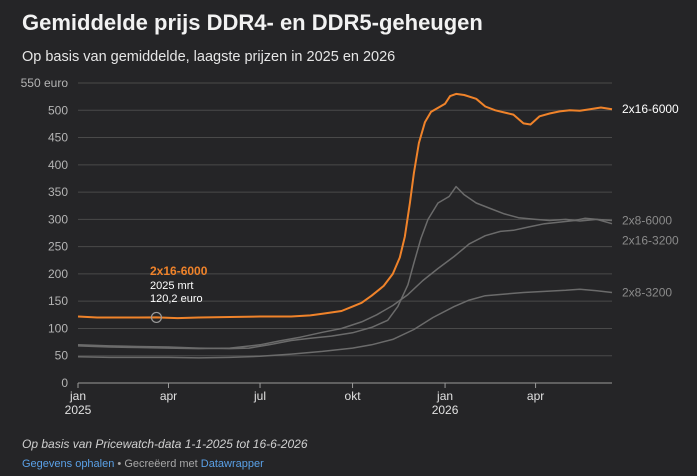 Image resolution: width=697 pixels, height=476 pixels. What do you see at coordinates (156, 317) in the screenshot?
I see `annotation-marker` at bounding box center [156, 317].